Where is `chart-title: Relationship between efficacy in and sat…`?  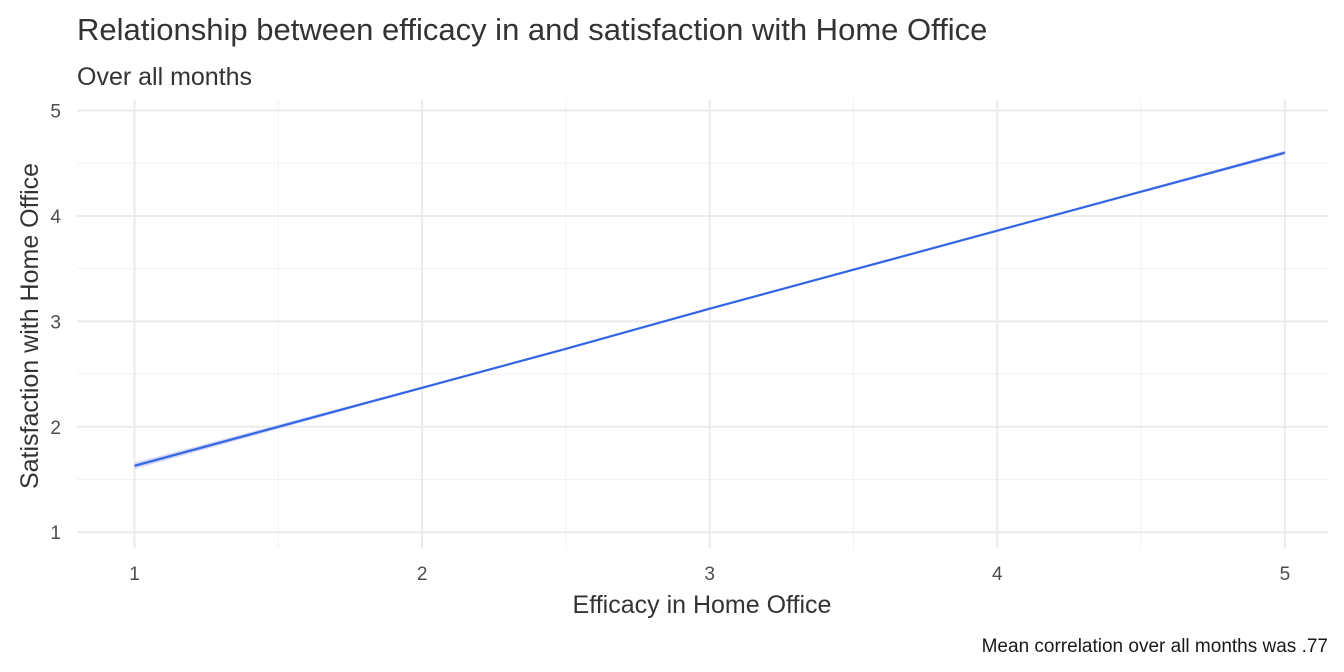 chart-title: Relationship between efficacy in and sat… is located at coordinates (532, 29).